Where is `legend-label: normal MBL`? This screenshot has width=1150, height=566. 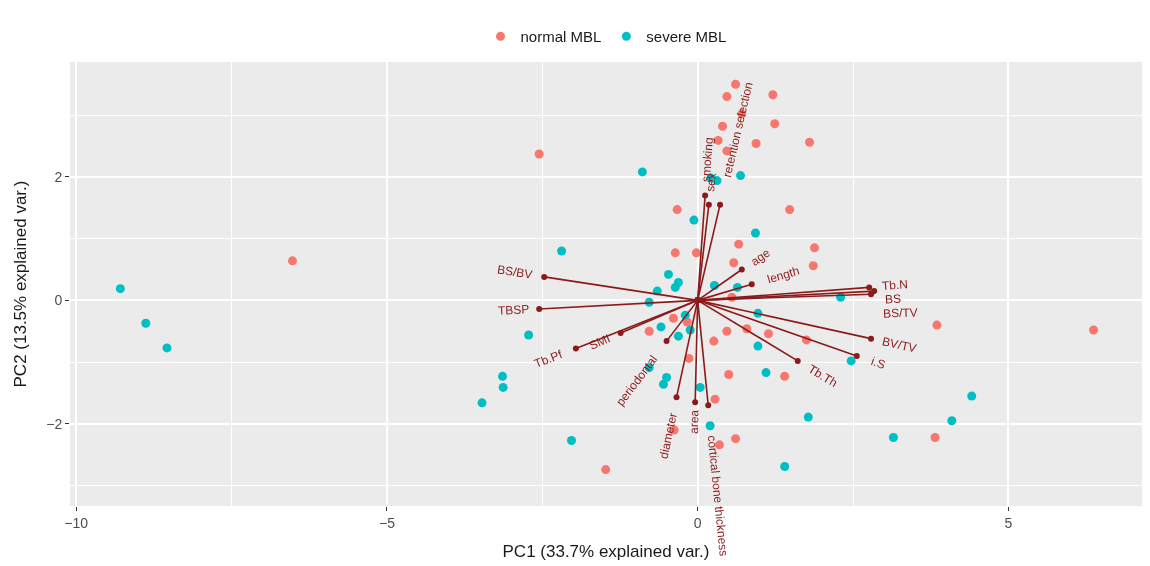
legend-label: normal MBL is located at coordinates (561, 37).